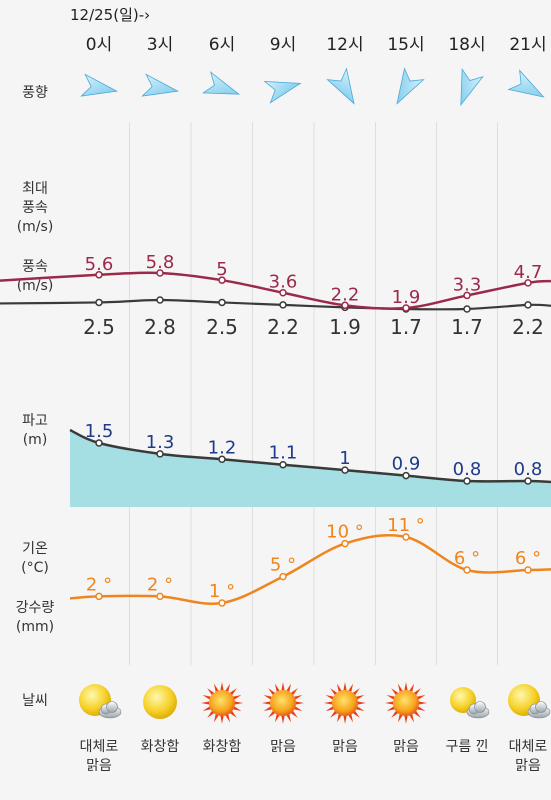 The height and width of the screenshot is (800, 551). What do you see at coordinates (283, 453) in the screenshot?
I see `wave-value: 1.1` at bounding box center [283, 453].